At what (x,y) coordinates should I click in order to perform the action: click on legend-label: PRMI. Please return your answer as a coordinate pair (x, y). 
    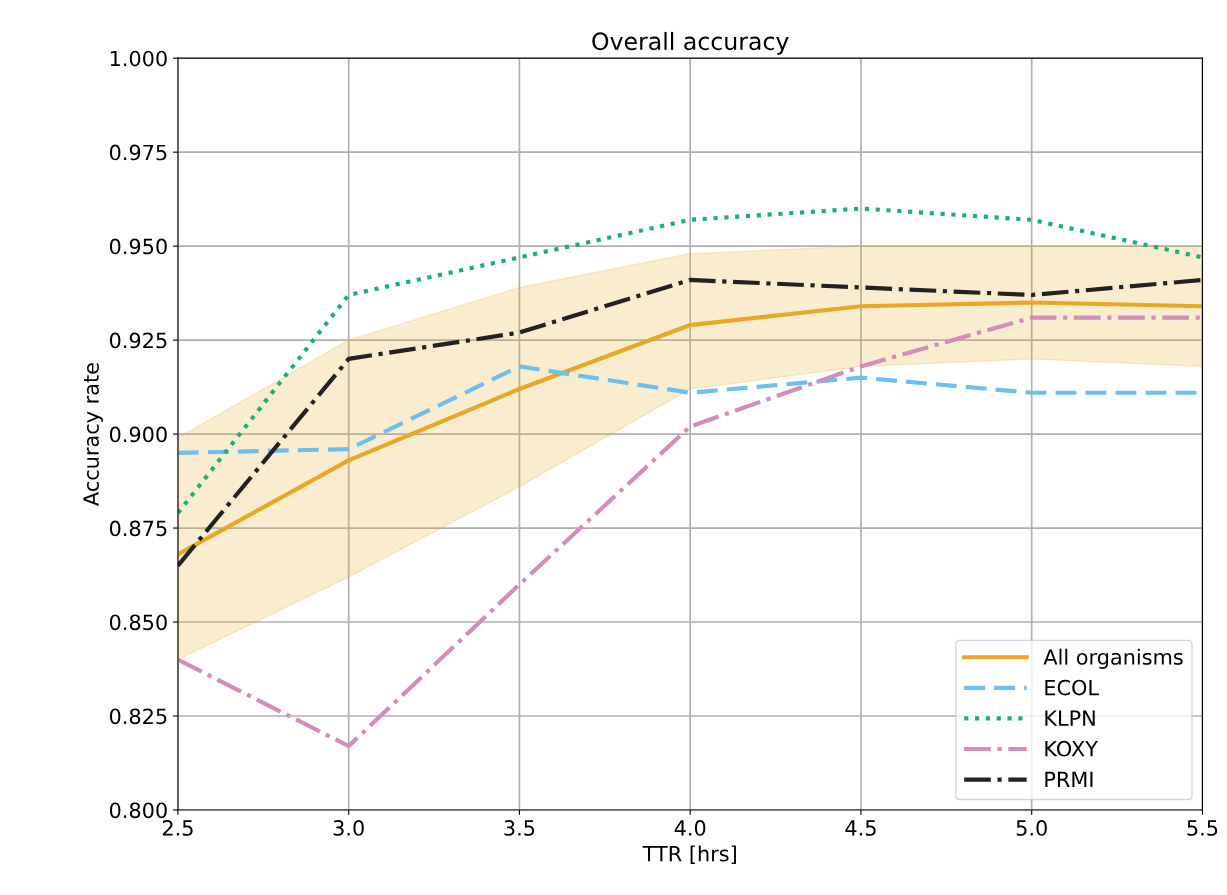
    Looking at the image, I should click on (1069, 779).